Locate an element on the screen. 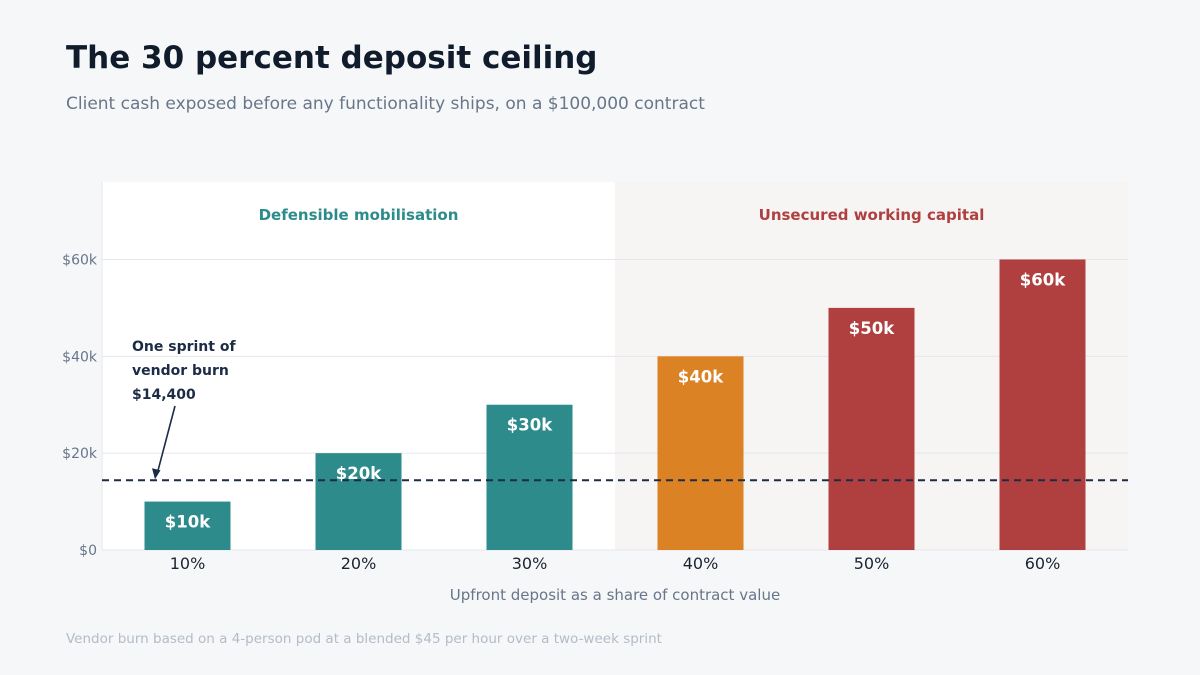 This screenshot has height=675, width=1200. bar-20pct is located at coordinates (358, 501).